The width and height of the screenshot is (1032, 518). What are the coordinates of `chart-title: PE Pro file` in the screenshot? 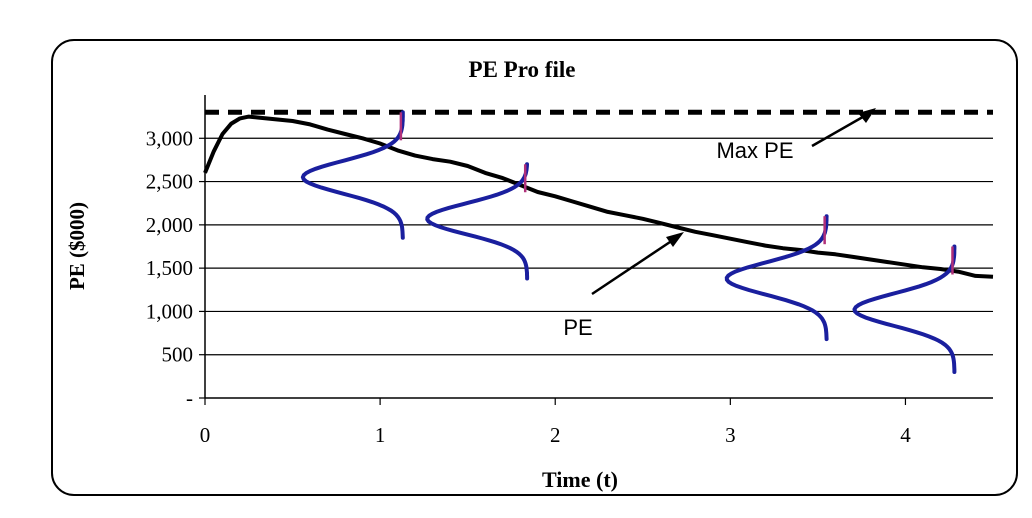 It's located at (522, 69).